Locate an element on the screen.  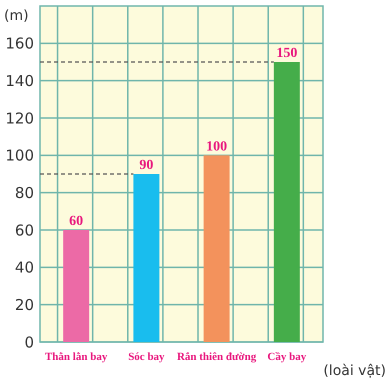
x-tick-label: Rắn thiên đường is located at coordinates (216, 357).